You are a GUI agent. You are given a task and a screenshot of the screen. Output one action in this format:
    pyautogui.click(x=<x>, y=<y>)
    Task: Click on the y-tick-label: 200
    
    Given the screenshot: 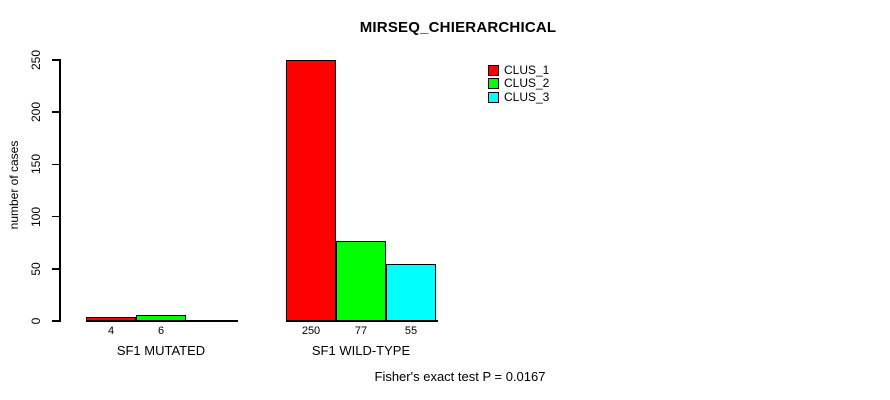 What is the action you would take?
    pyautogui.click(x=36, y=112)
    